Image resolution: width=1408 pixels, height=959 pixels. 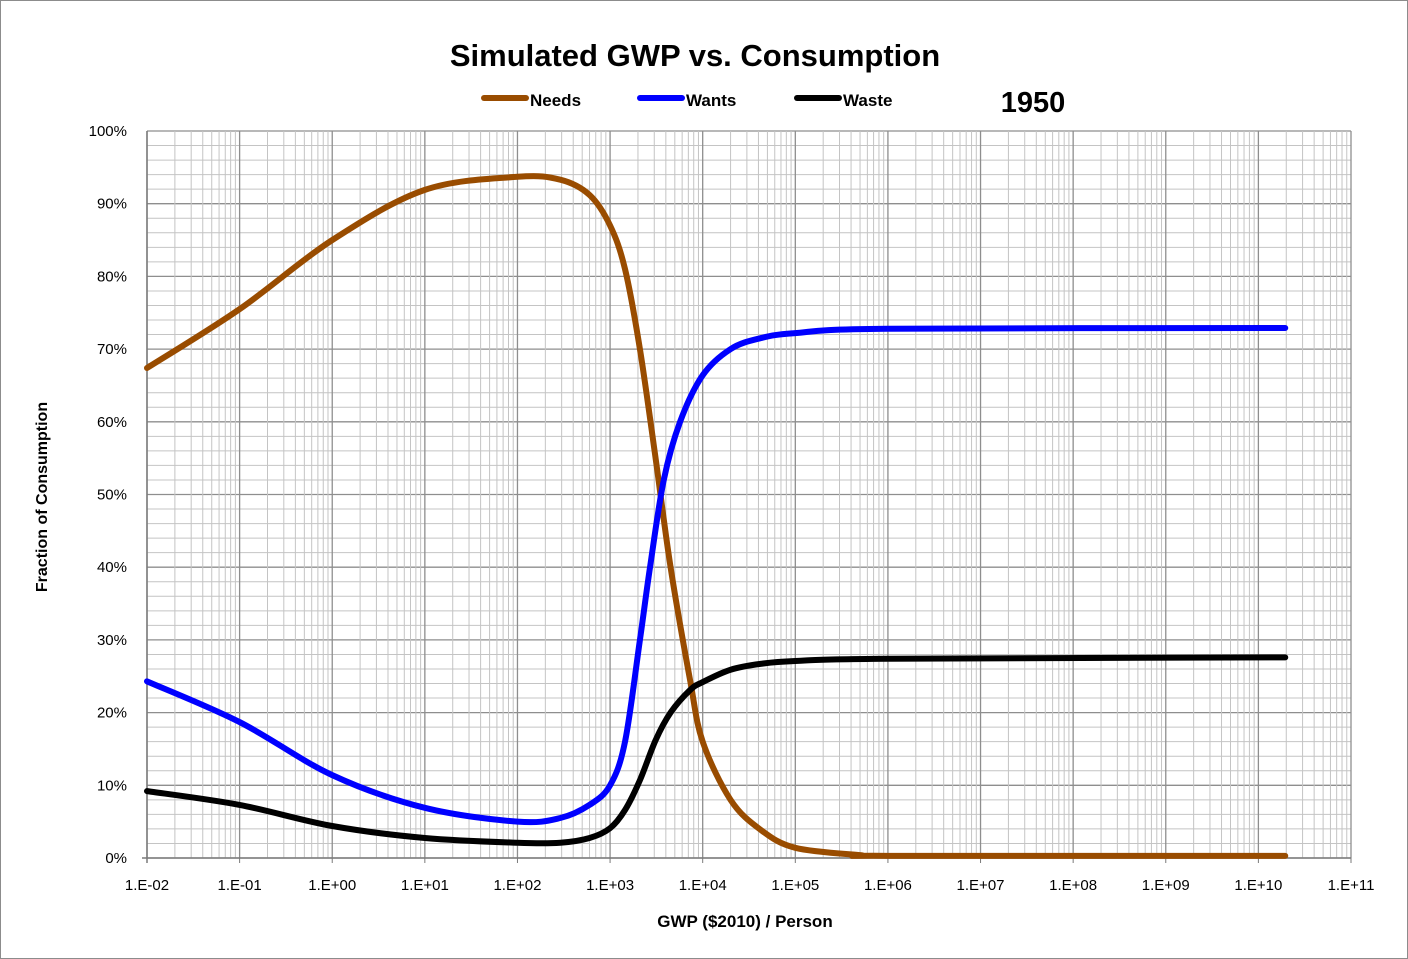 What do you see at coordinates (240, 885) in the screenshot?
I see `x-tick-label: 1.E-01` at bounding box center [240, 885].